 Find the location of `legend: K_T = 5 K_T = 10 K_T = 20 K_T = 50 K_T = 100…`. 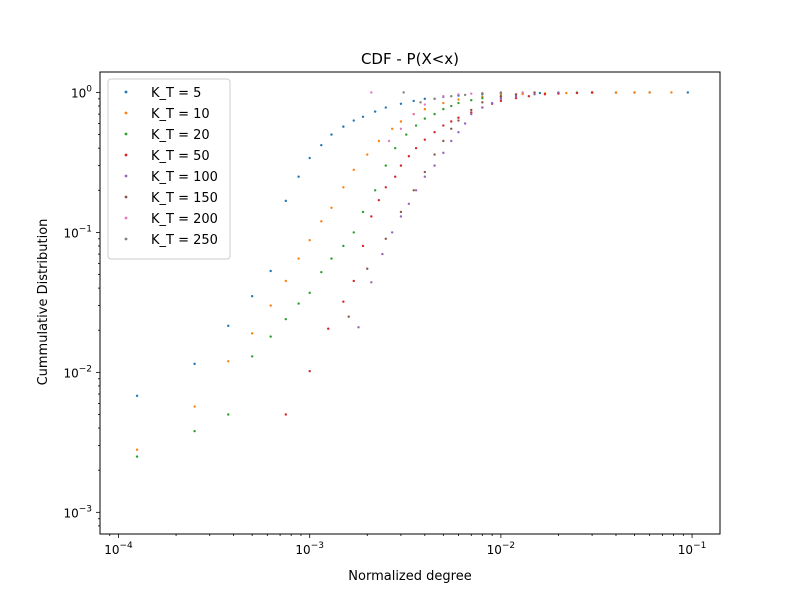

legend: K_T = 5 K_T = 10 K_T = 20 K_T = 50 K_T = 100… is located at coordinates (169, 169).